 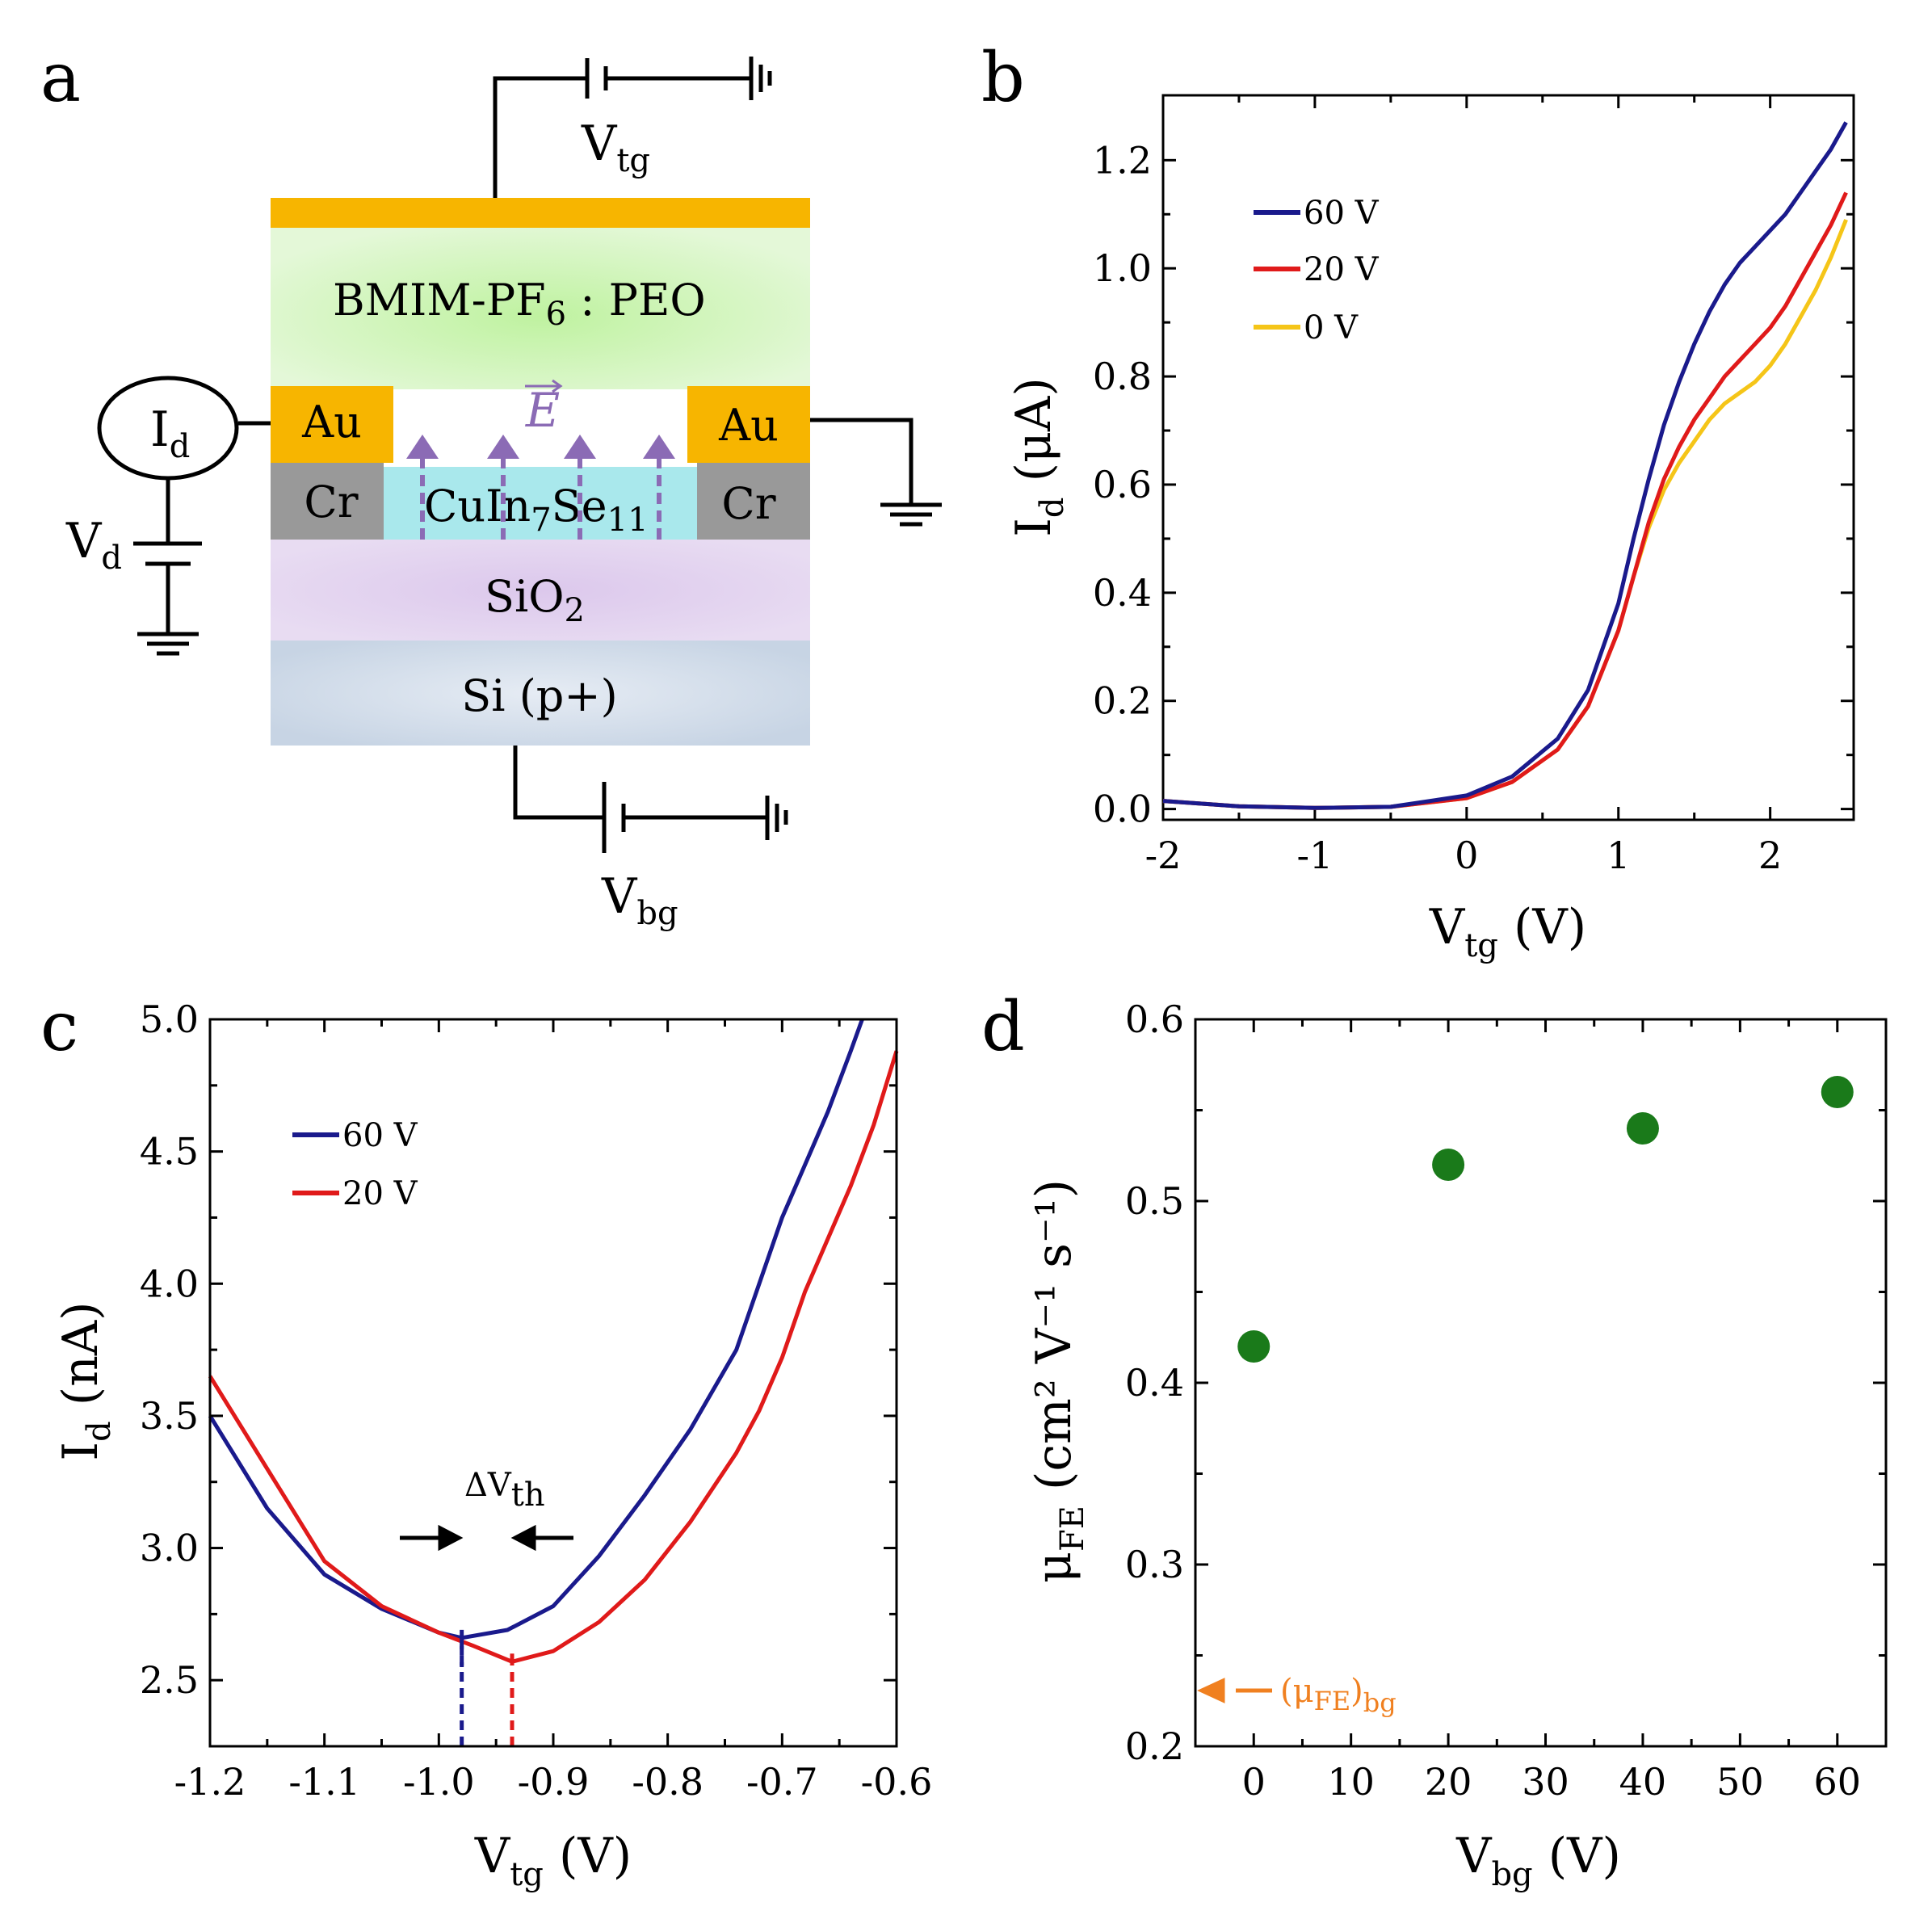 What do you see at coordinates (1155, 1564) in the screenshot?
I see `y-tick-label: 0.3` at bounding box center [1155, 1564].